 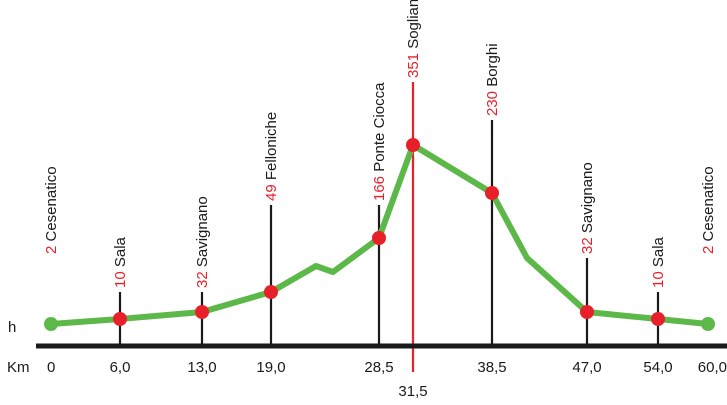 I want to click on waypoint-label-2: 32 Savignano, so click(x=202, y=242).